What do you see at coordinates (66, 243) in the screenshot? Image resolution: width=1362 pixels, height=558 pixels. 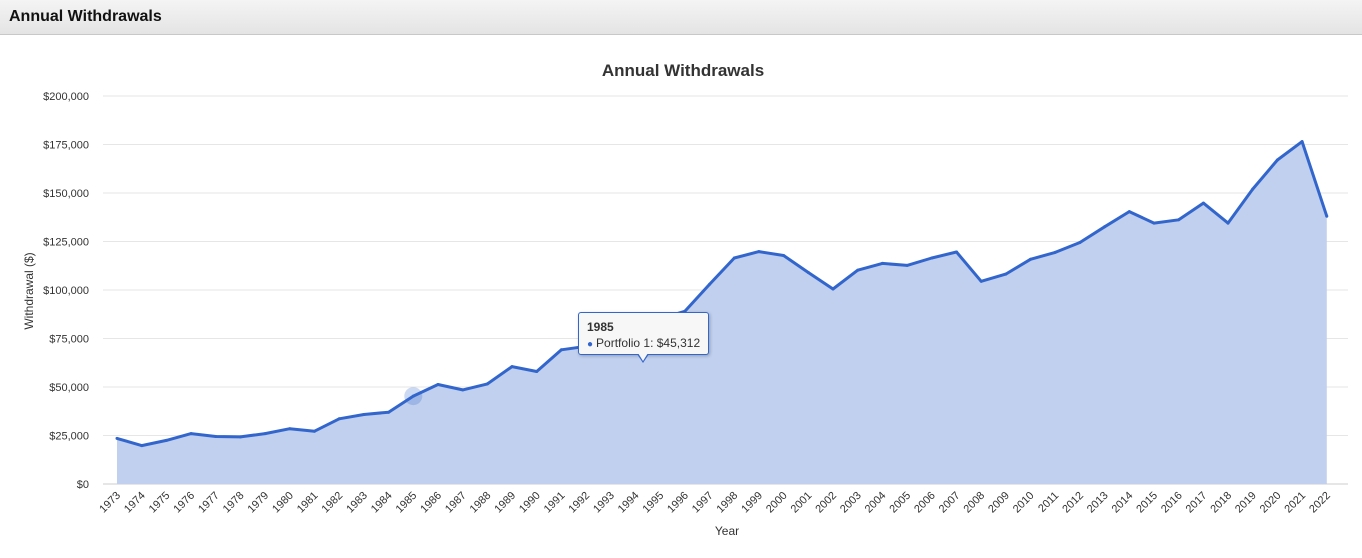 I see `y-tick-label: $125,000` at bounding box center [66, 243].